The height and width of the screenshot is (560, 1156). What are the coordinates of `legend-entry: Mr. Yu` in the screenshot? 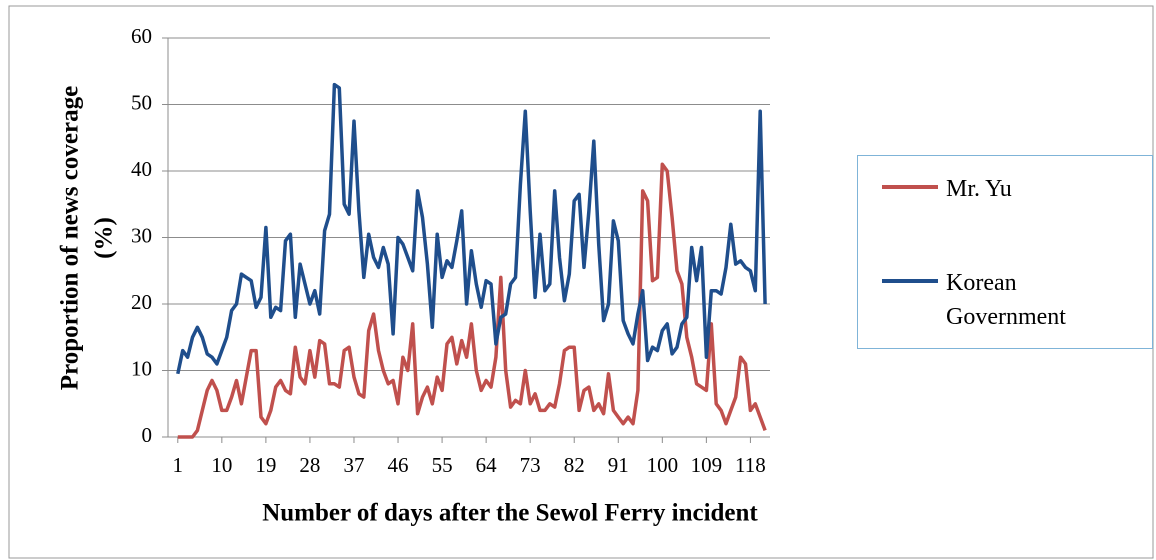 It's located at (999, 189).